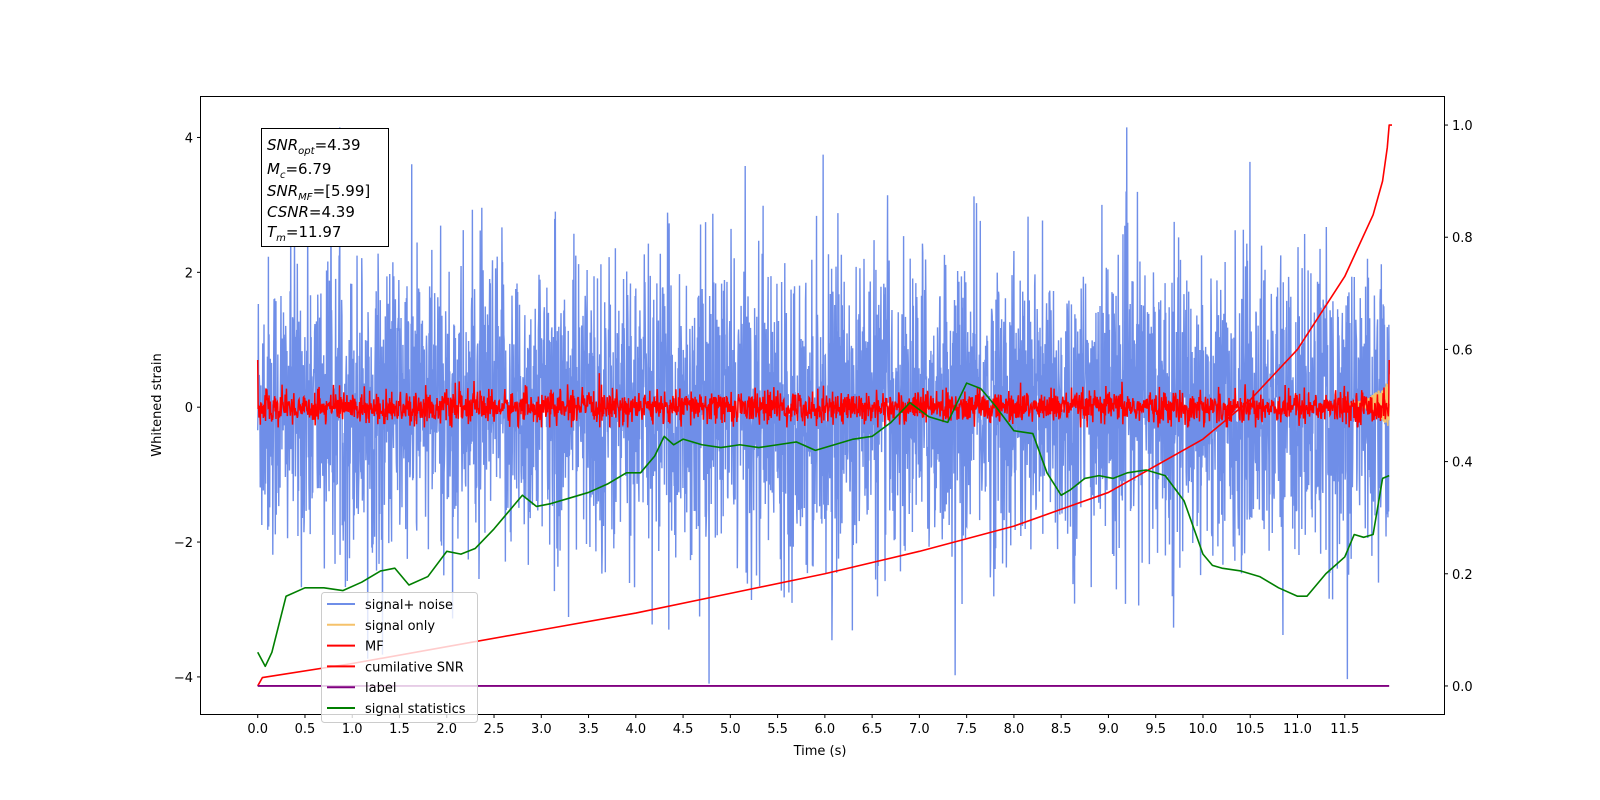 This screenshot has width=1600, height=800. What do you see at coordinates (400, 626) in the screenshot?
I see `legend-label: signal only` at bounding box center [400, 626].